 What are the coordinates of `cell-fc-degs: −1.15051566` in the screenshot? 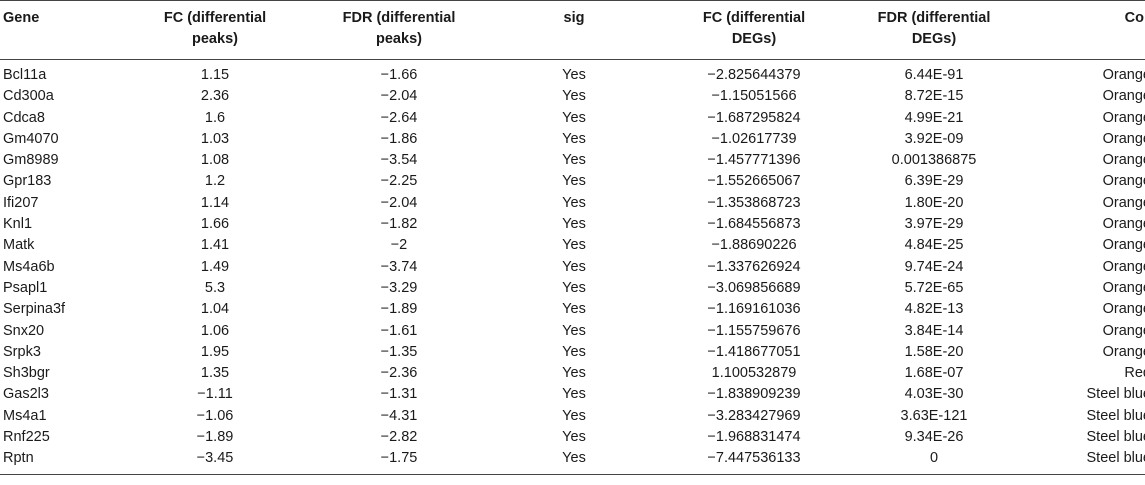 It's located at (754, 96).